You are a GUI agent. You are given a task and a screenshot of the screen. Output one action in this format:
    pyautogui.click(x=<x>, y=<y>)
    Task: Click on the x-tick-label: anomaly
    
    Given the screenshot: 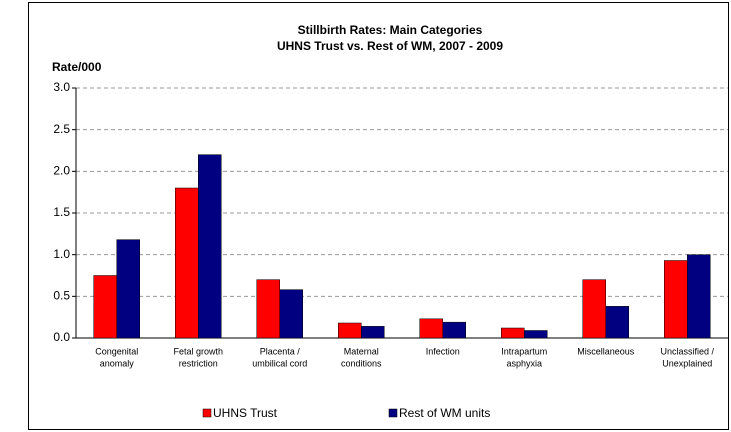 What is the action you would take?
    pyautogui.click(x=117, y=363)
    